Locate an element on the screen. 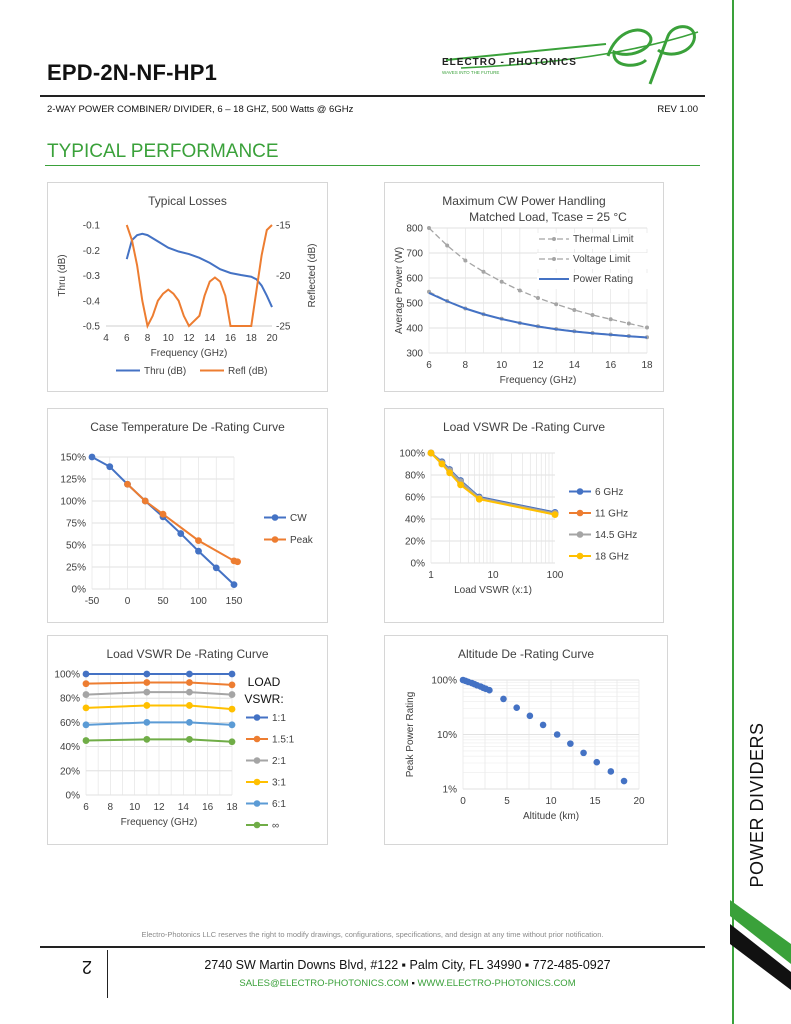 This screenshot has height=1024, width=791. legend-label: 1.5:1 is located at coordinates (283, 740).